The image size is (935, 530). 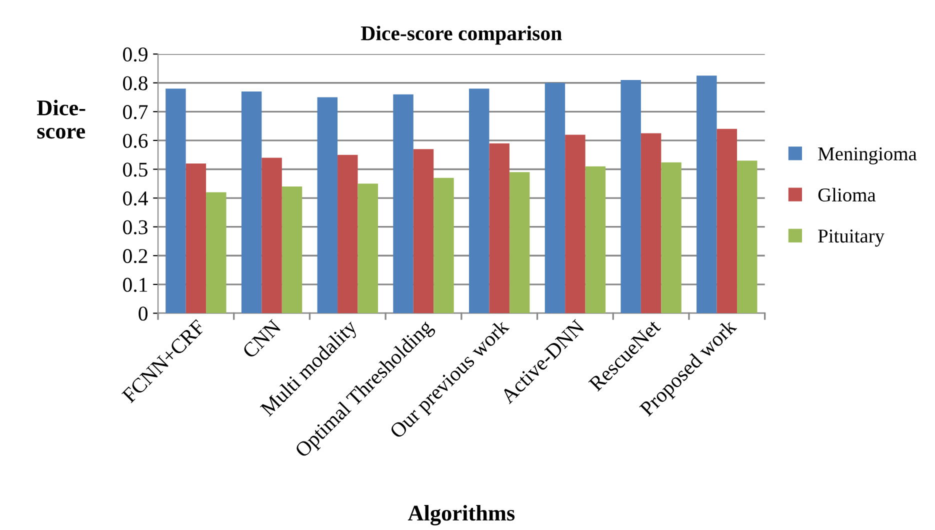 I want to click on x-axis-title: Algorithms, so click(x=461, y=515).